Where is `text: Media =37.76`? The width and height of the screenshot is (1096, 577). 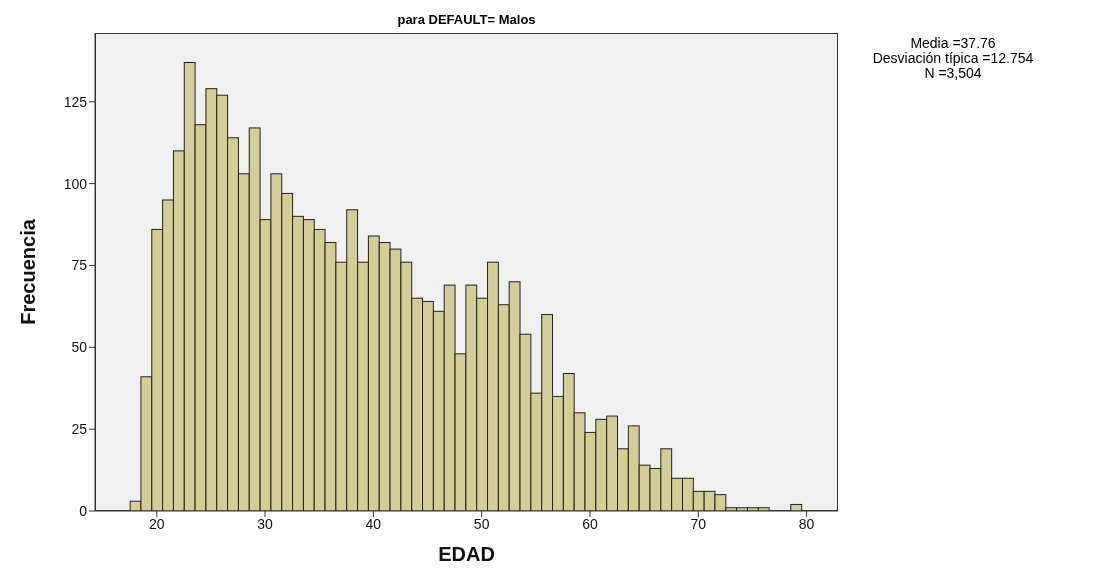
text: Media =37.76 is located at coordinates (953, 43).